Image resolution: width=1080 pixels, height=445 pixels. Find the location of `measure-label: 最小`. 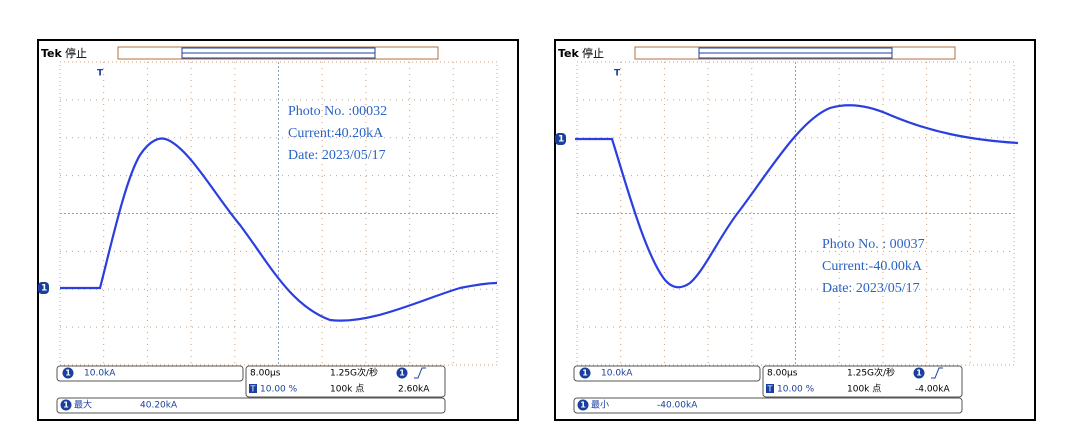

measure-label: 最小 is located at coordinates (600, 405).